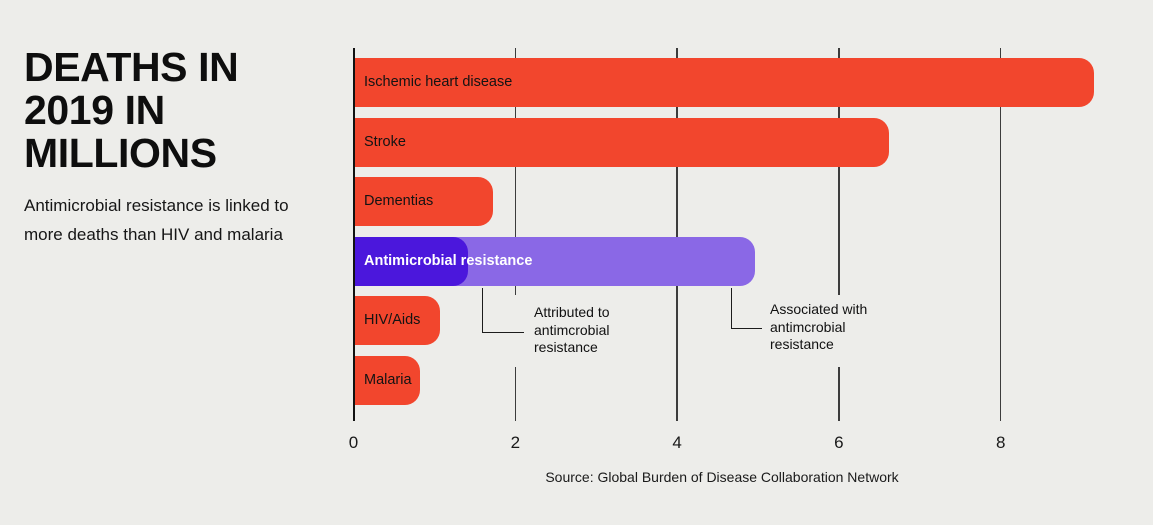  Describe the element at coordinates (392, 320) in the screenshot. I see `bar-label-hiv-aids: HIV/Aids` at that location.